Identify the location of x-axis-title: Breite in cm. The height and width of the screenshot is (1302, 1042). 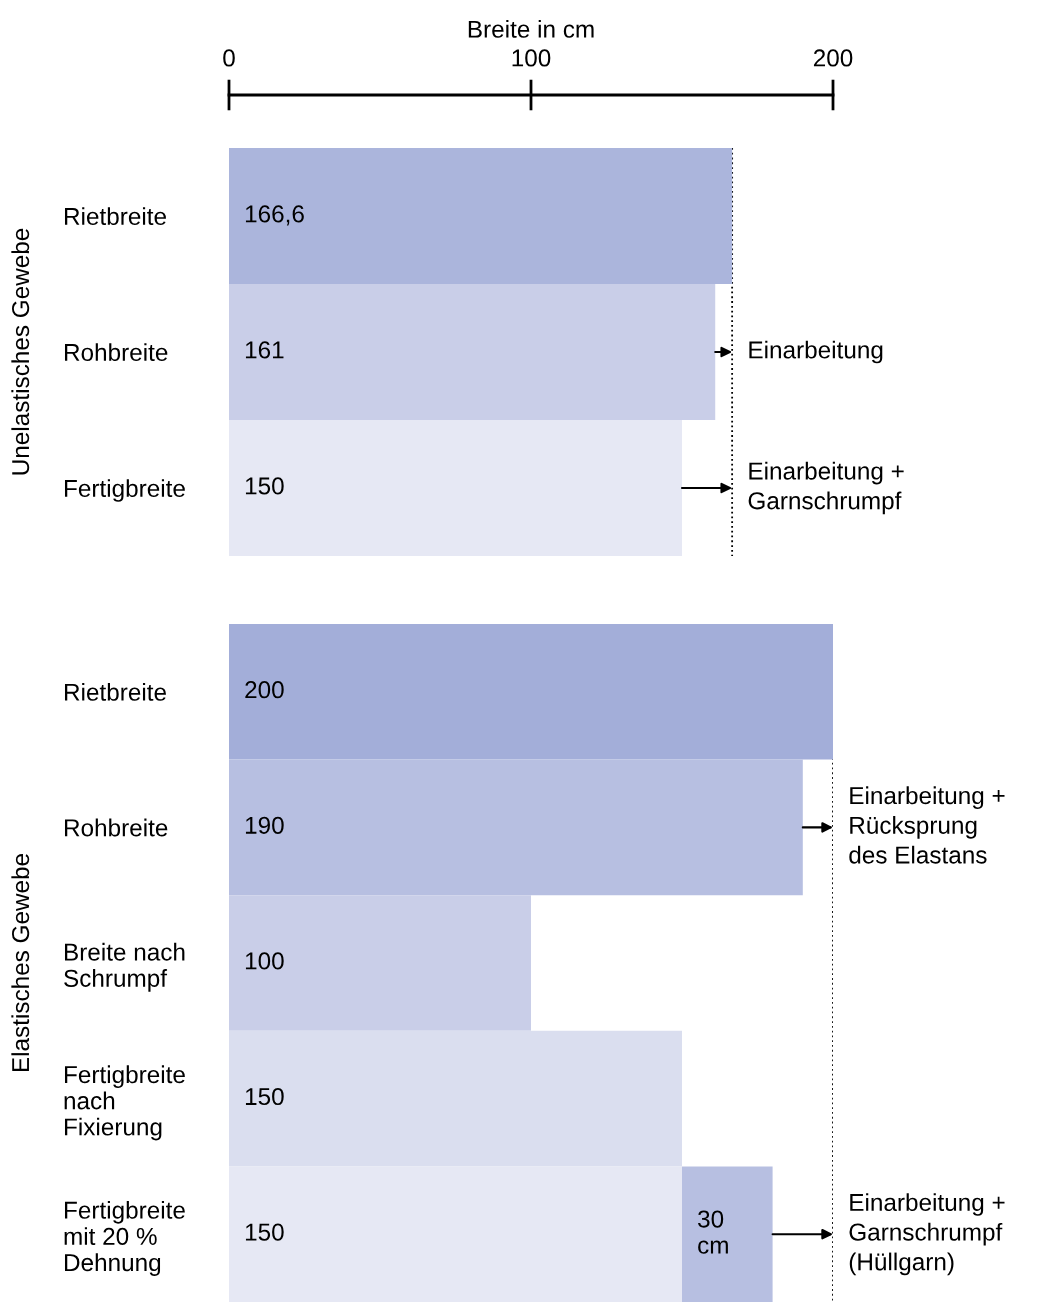
(531, 29).